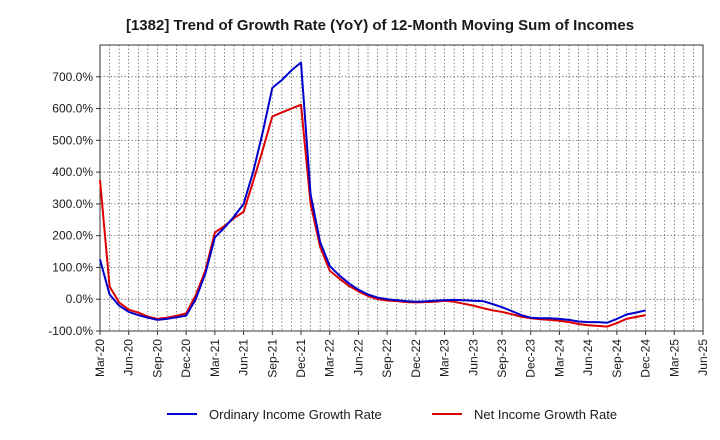  I want to click on y-tick-label: 600.0%, so click(72, 109).